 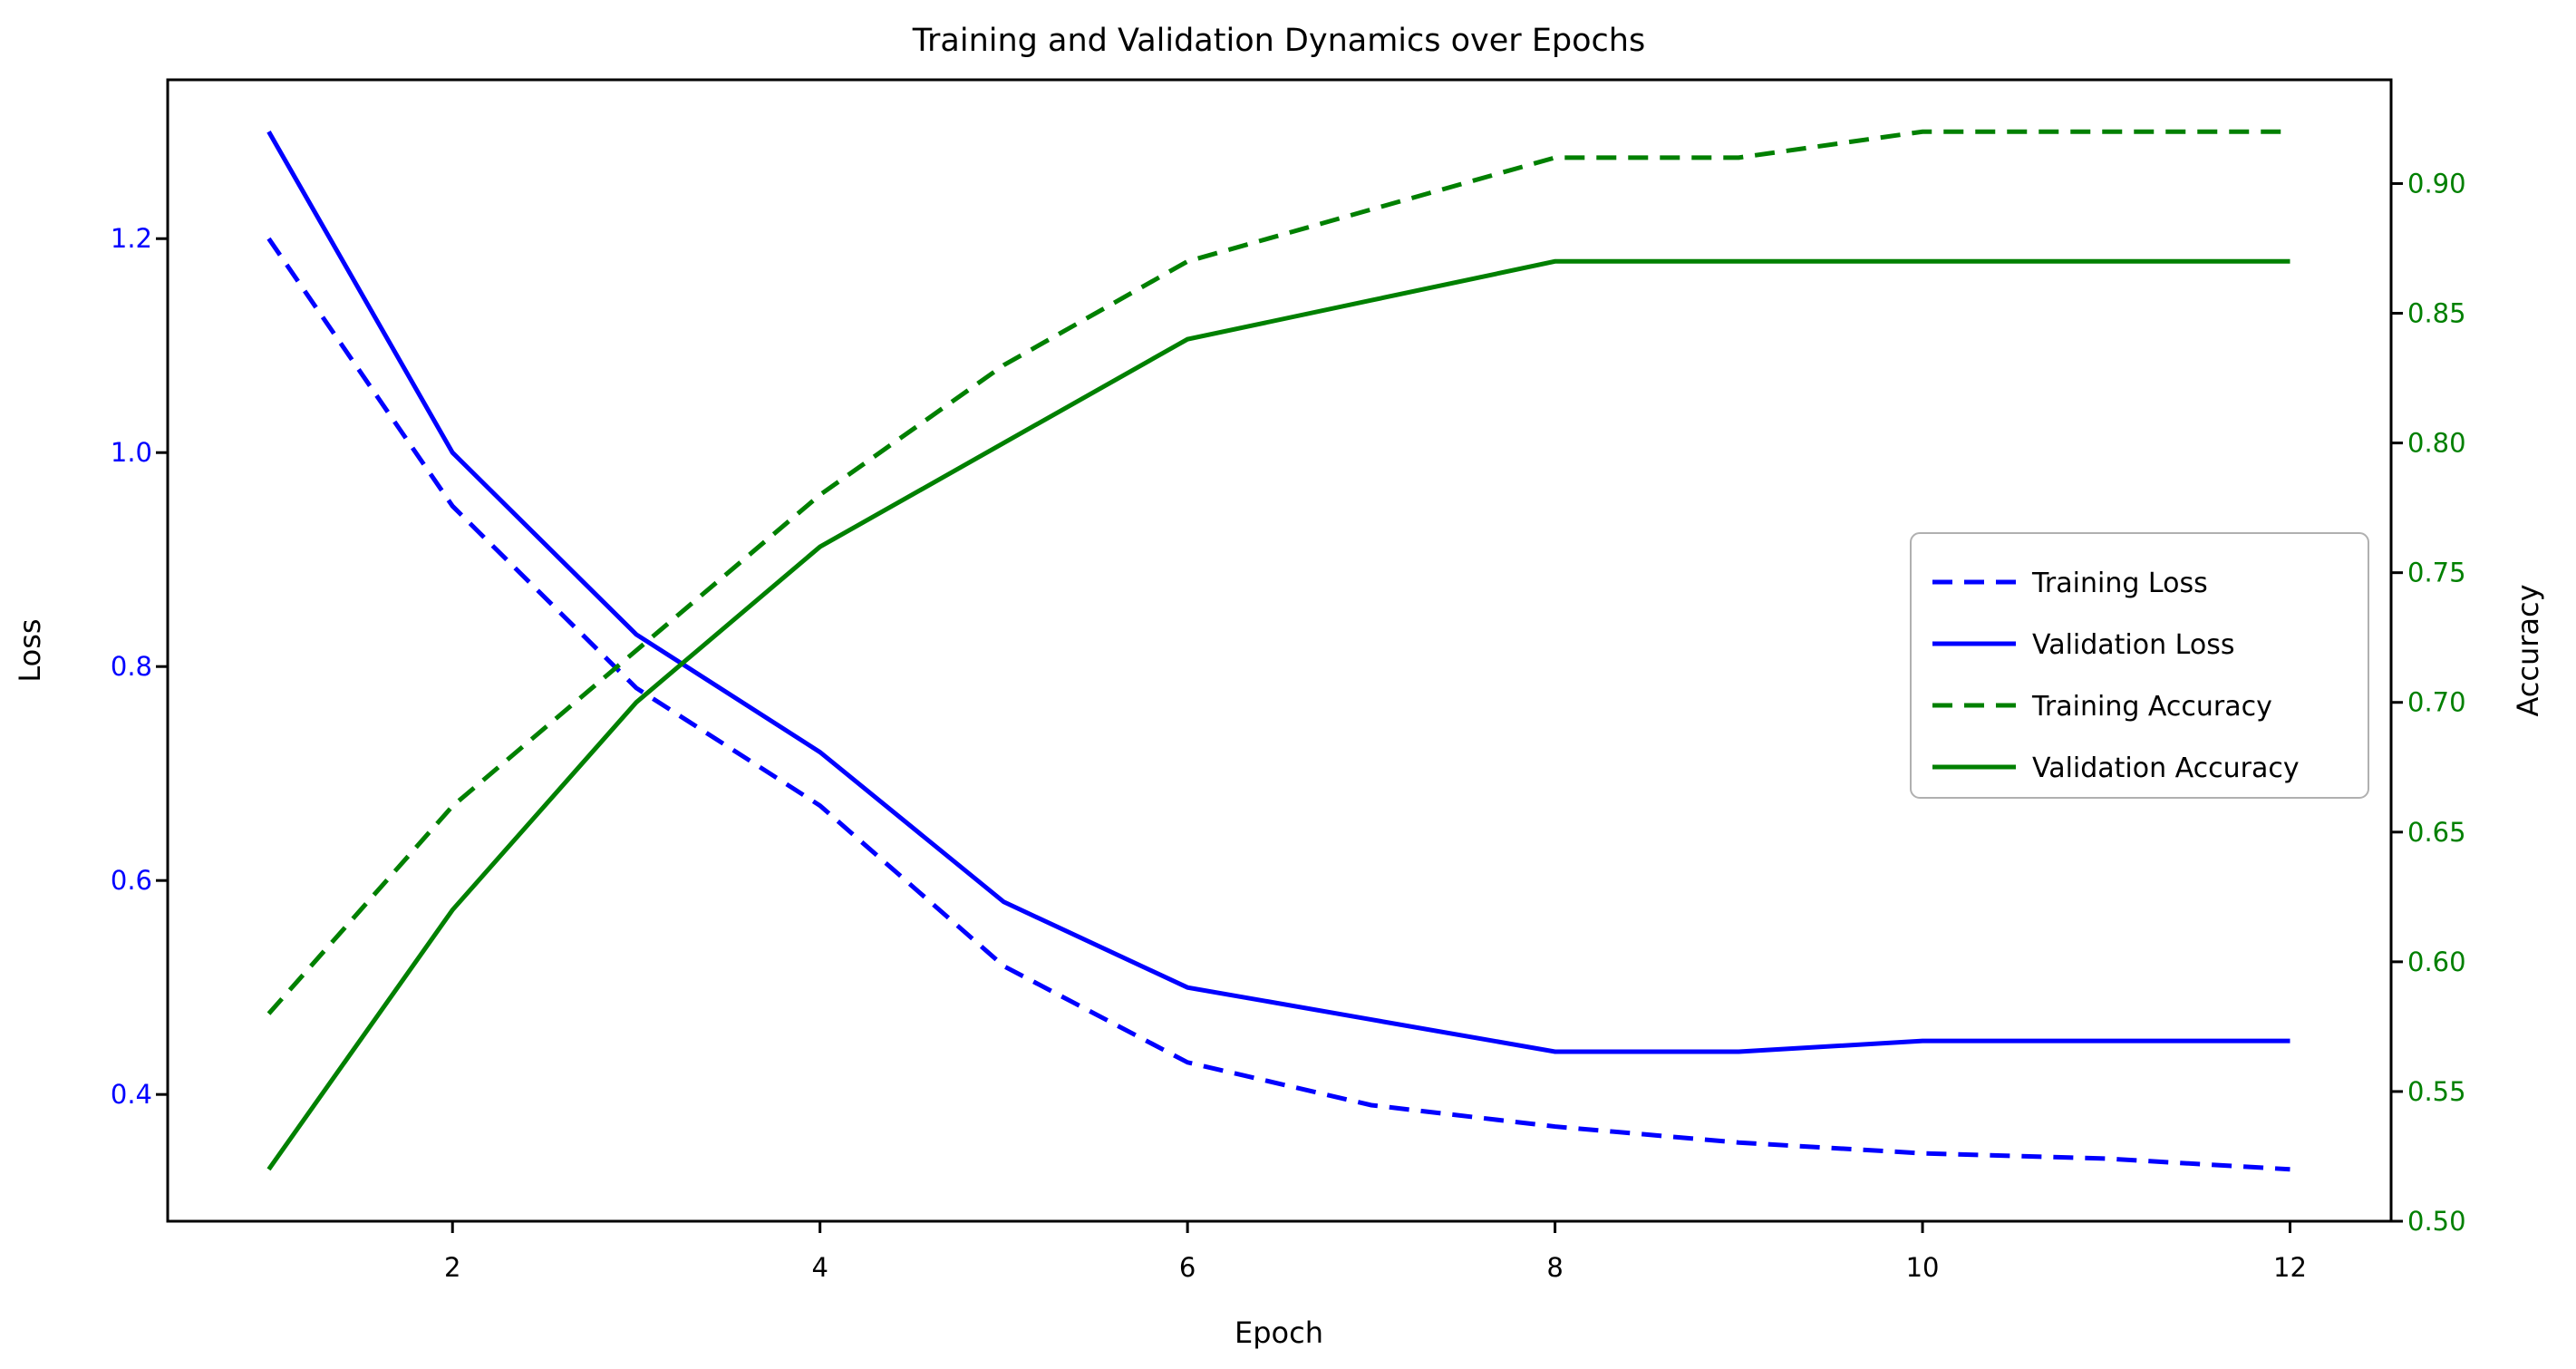 What do you see at coordinates (2436, 832) in the screenshot?
I see `accuracy-tick-label: 0.65` at bounding box center [2436, 832].